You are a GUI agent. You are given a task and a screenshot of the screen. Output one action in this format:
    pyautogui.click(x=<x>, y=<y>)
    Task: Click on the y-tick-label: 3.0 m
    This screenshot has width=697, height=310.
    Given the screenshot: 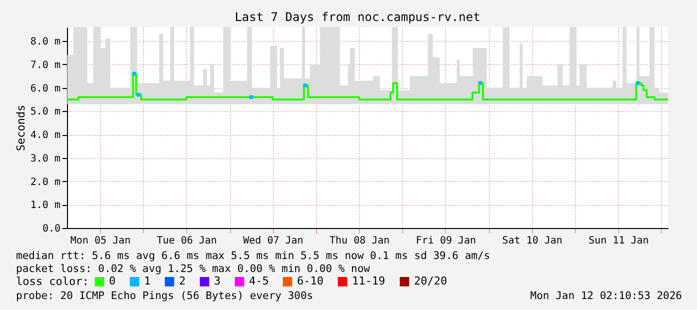 What is the action you would take?
    pyautogui.click(x=45, y=158)
    